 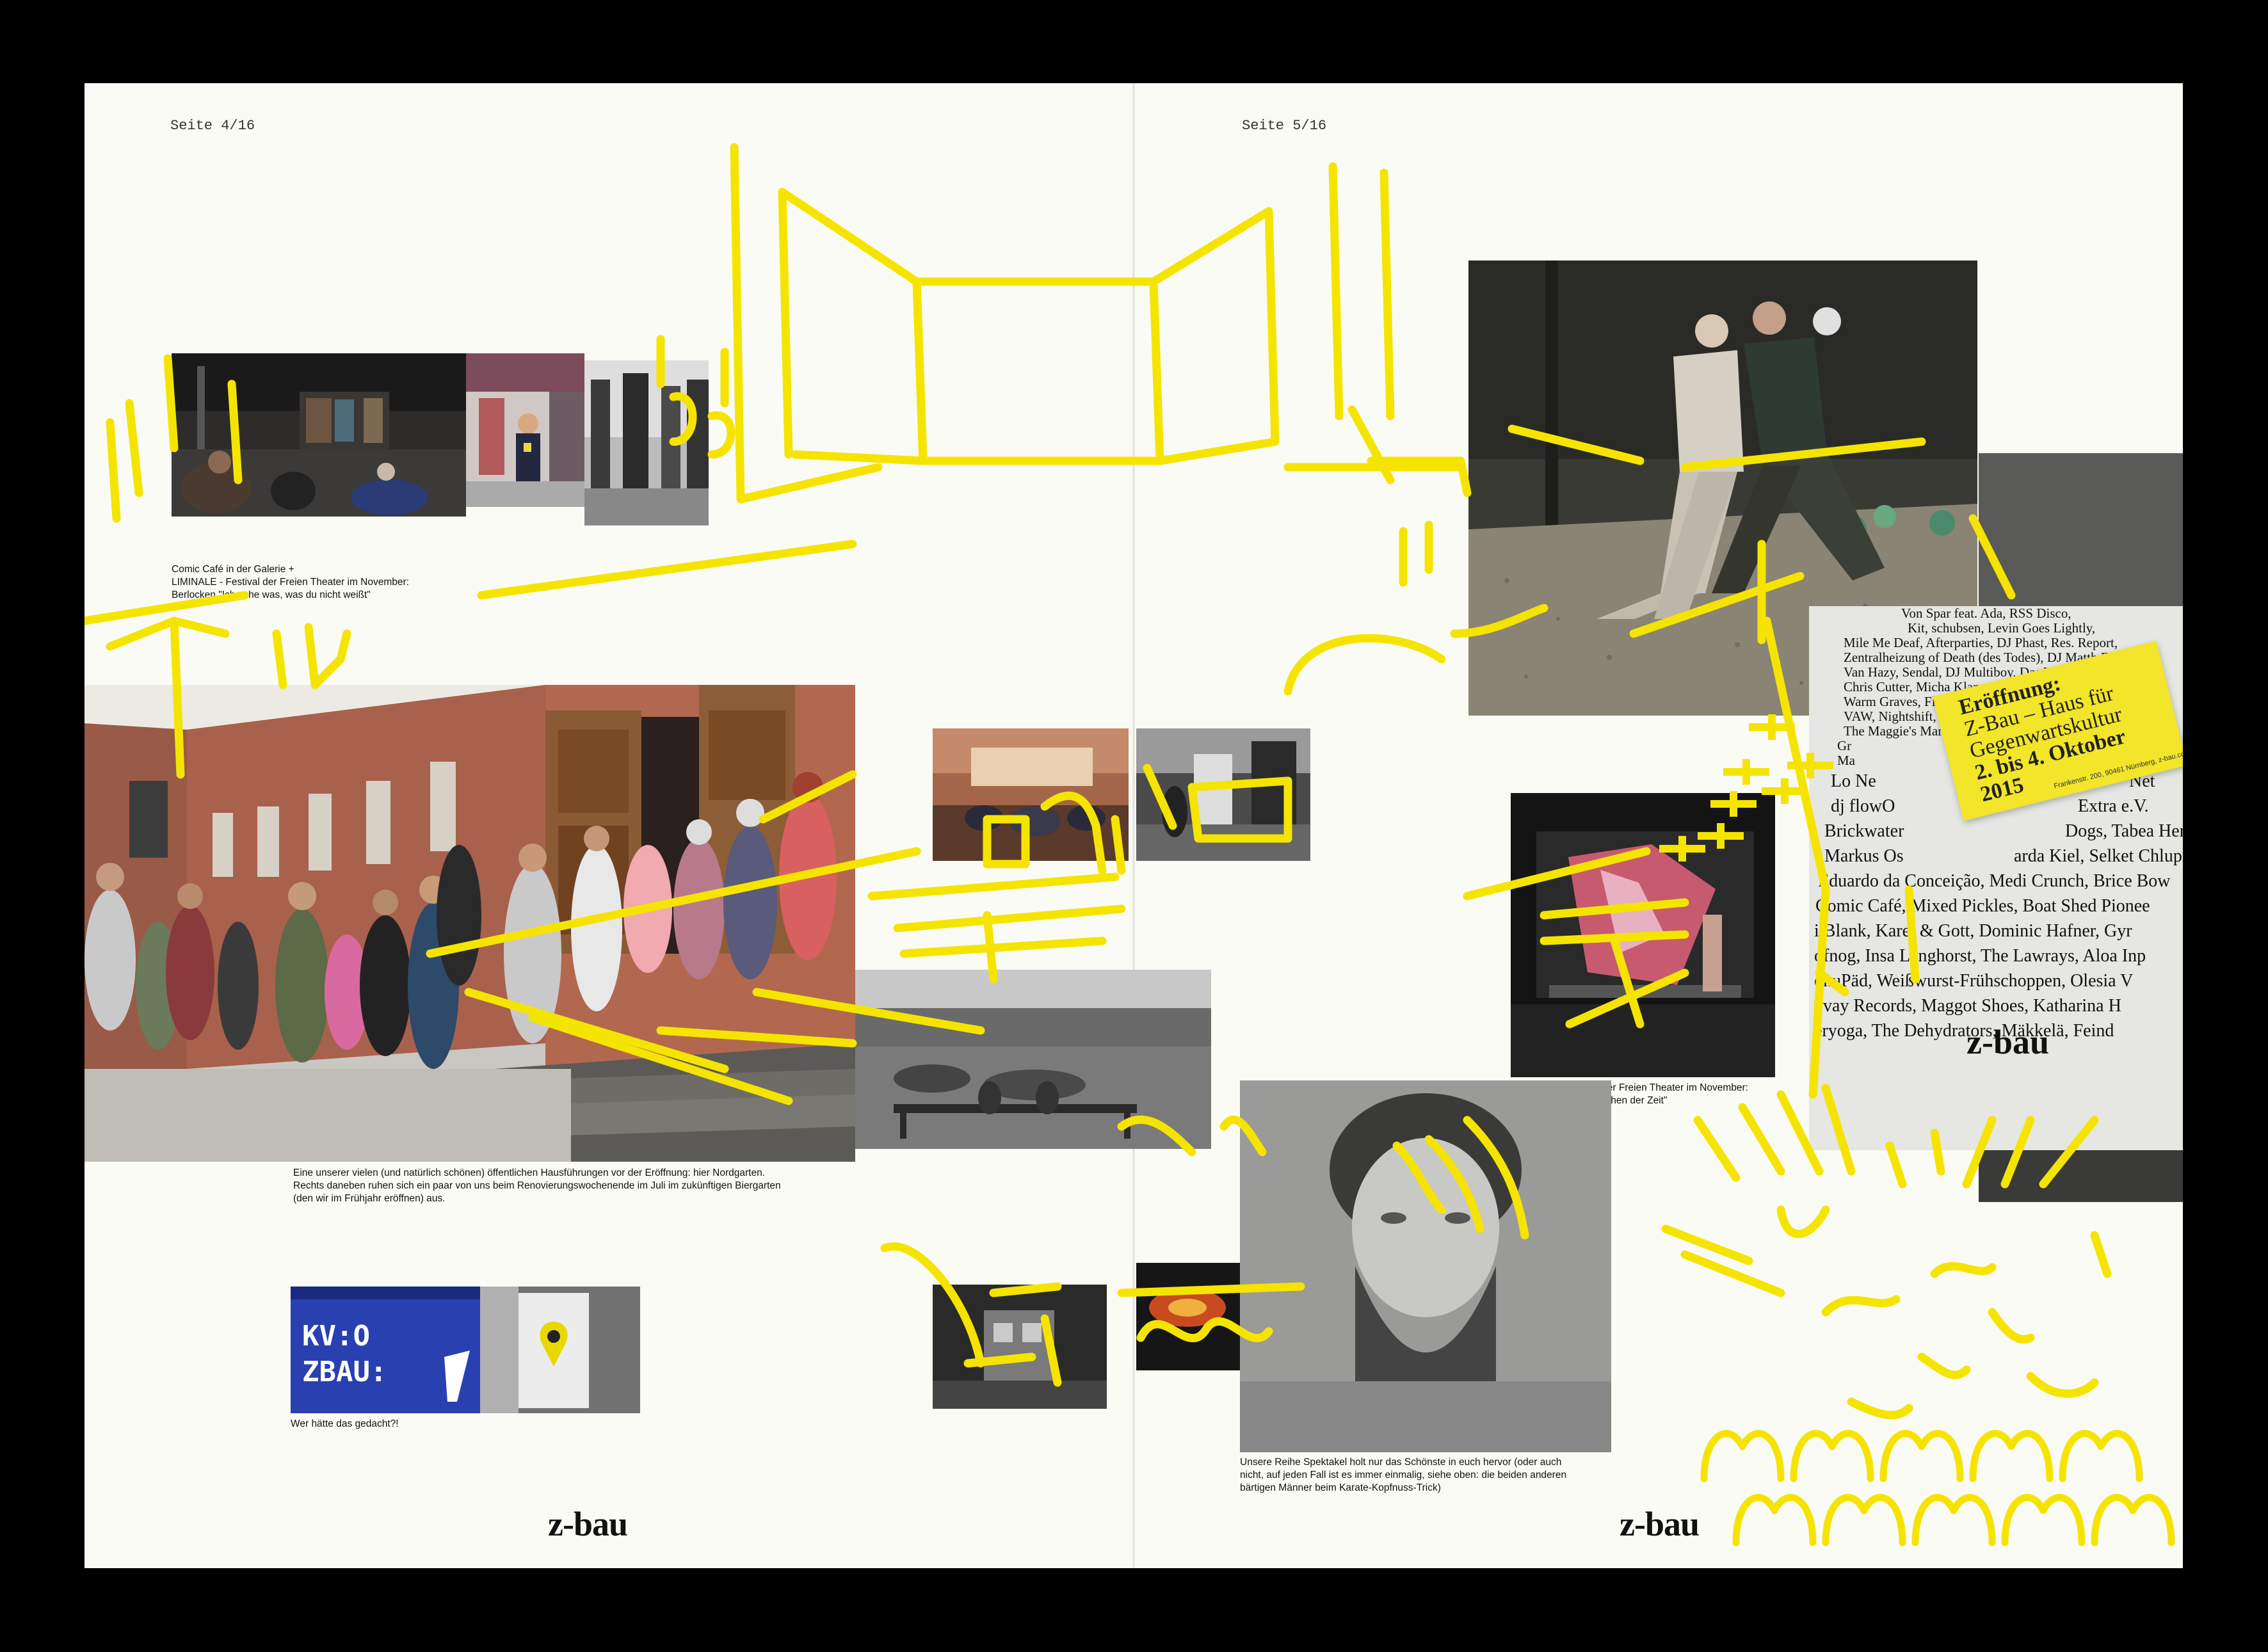 What do you see at coordinates (1020, 1347) in the screenshot?
I see `photo-night-courtyard` at bounding box center [1020, 1347].